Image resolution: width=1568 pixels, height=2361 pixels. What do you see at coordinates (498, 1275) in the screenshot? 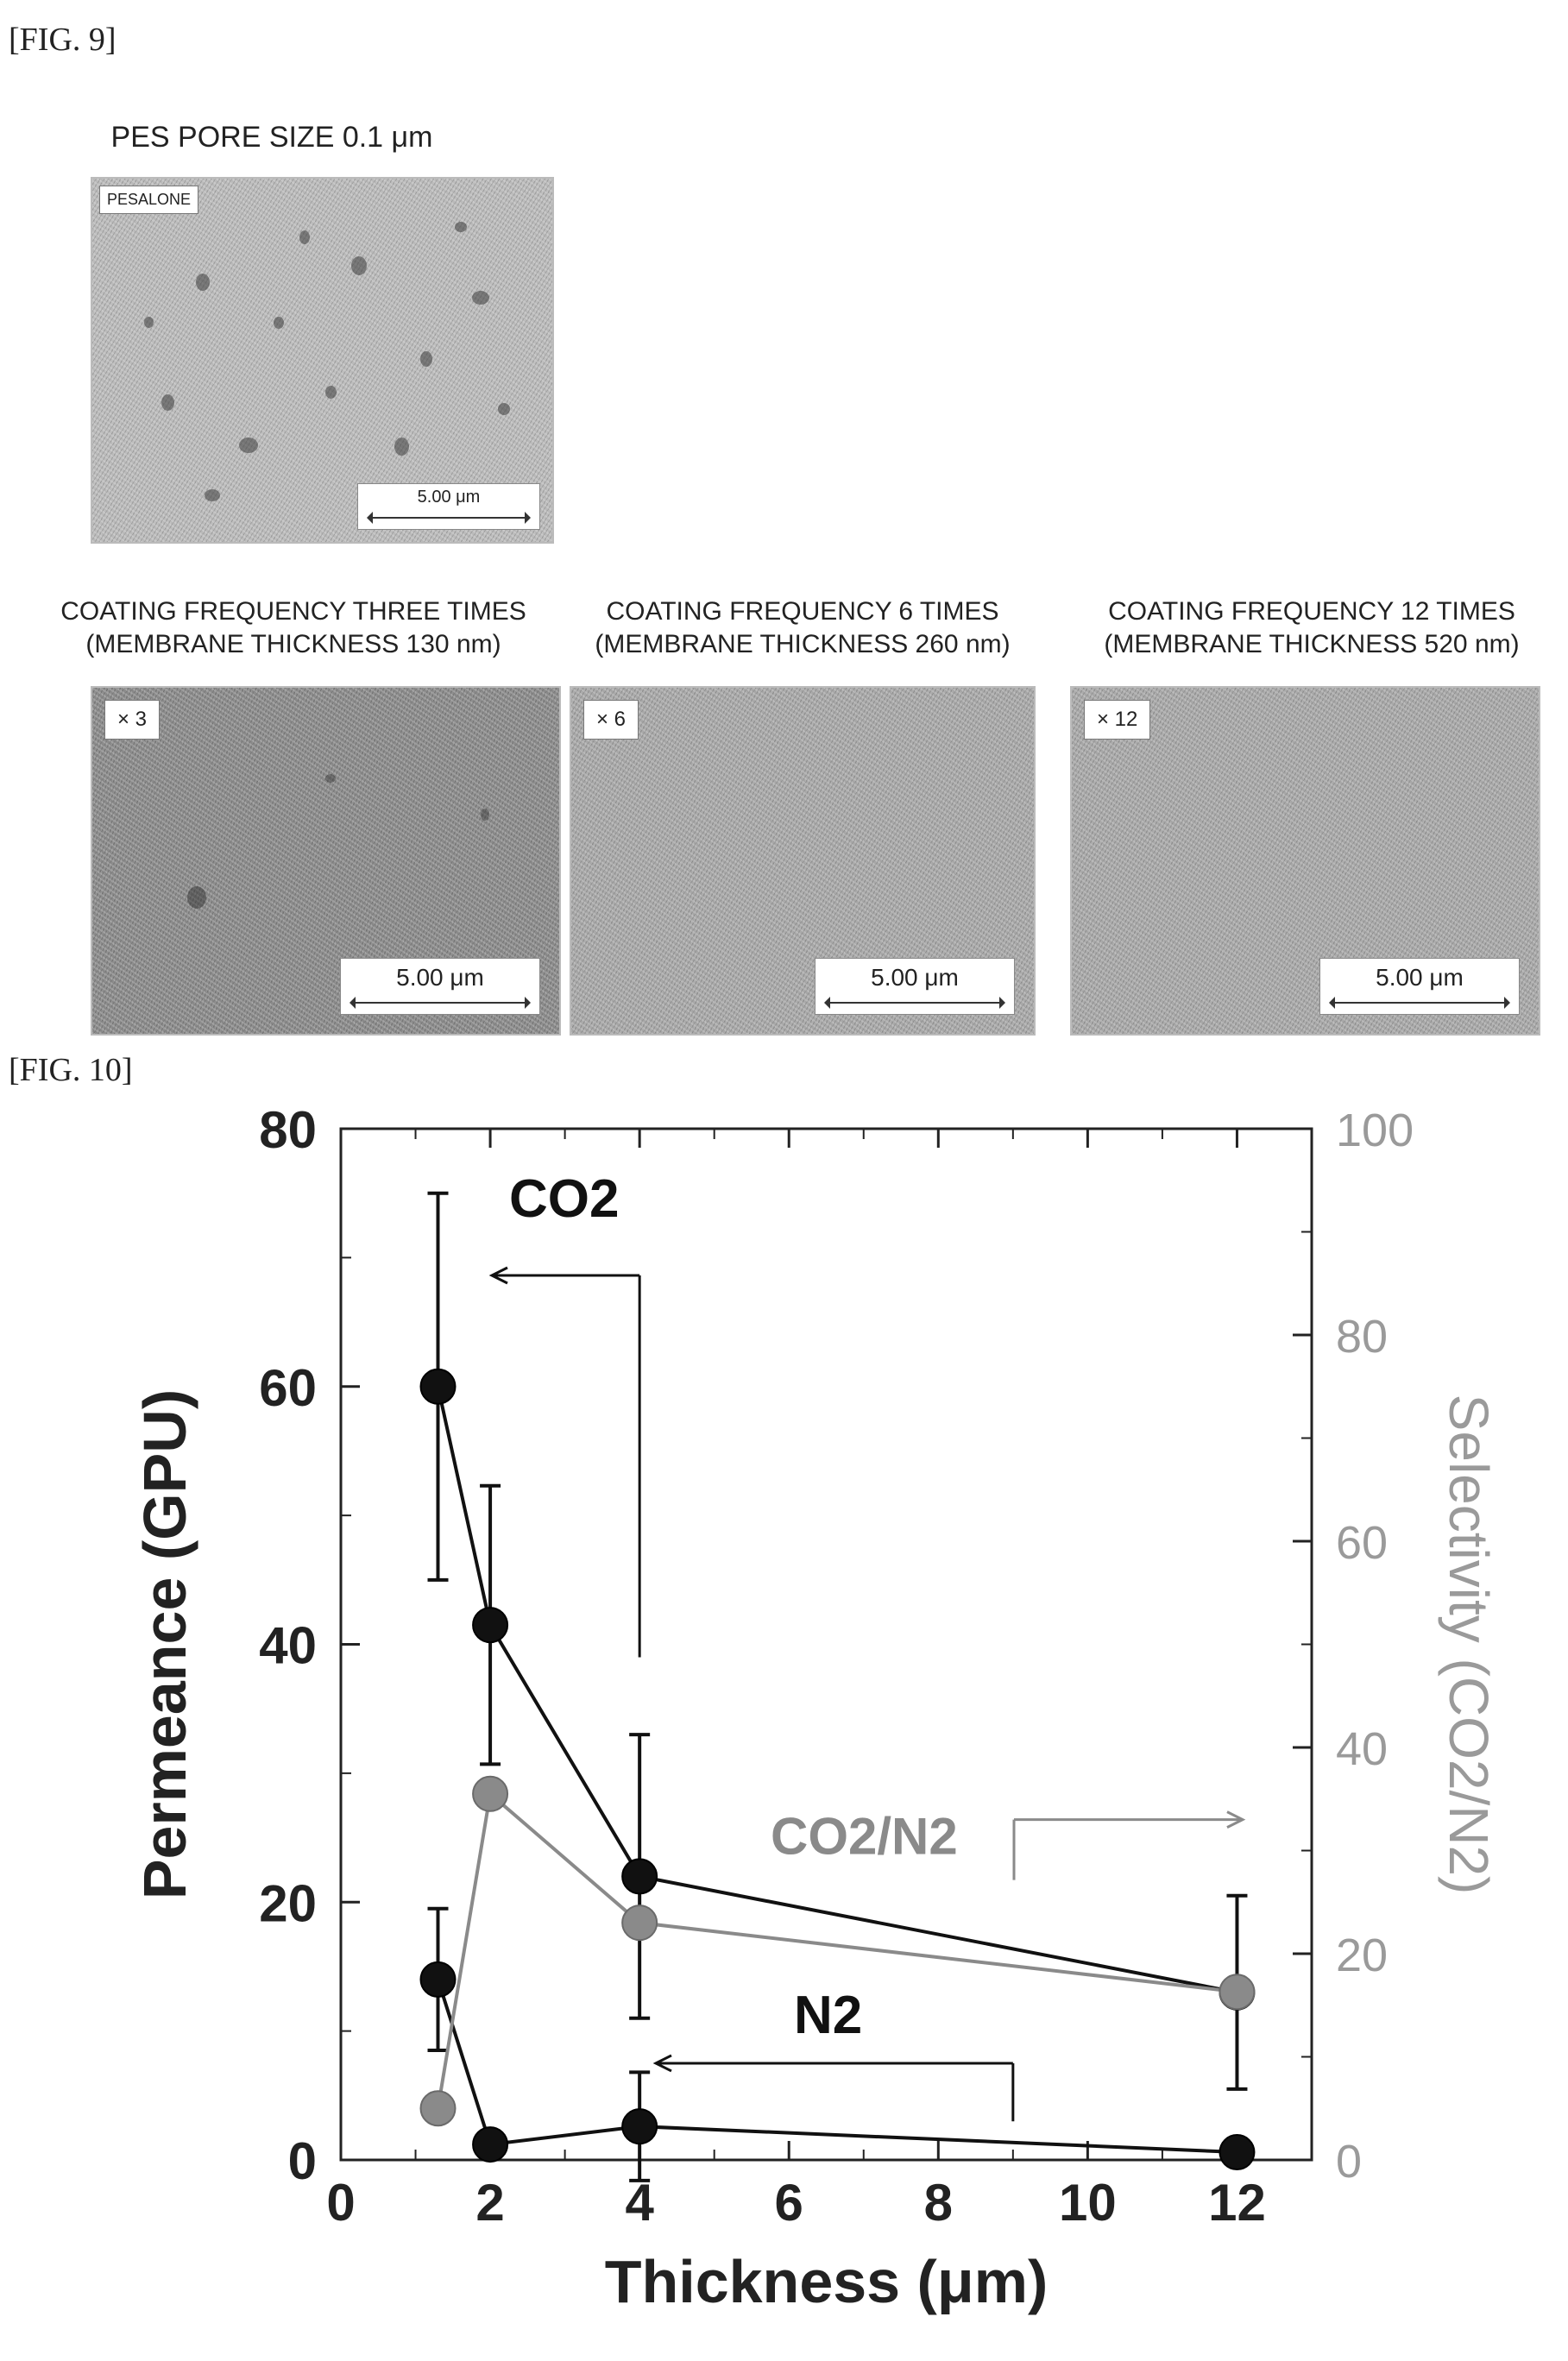
I see `co2-arrow-head` at bounding box center [498, 1275].